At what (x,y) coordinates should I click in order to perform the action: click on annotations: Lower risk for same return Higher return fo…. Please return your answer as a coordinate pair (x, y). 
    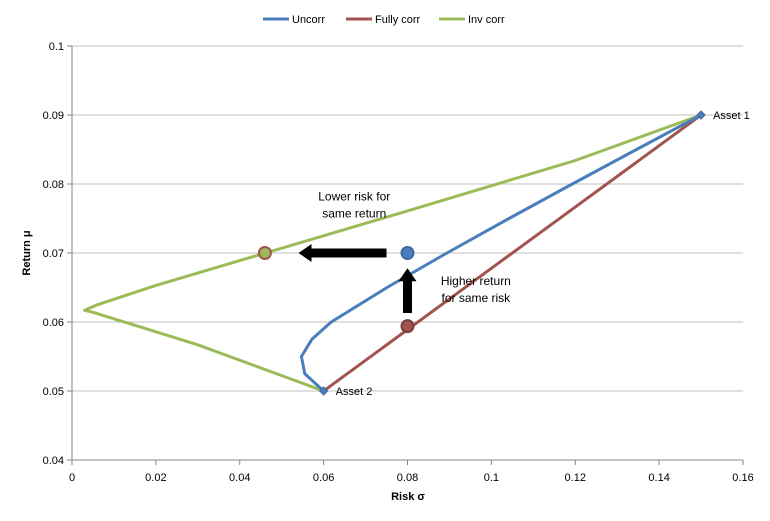
    Looking at the image, I should click on (414, 247).